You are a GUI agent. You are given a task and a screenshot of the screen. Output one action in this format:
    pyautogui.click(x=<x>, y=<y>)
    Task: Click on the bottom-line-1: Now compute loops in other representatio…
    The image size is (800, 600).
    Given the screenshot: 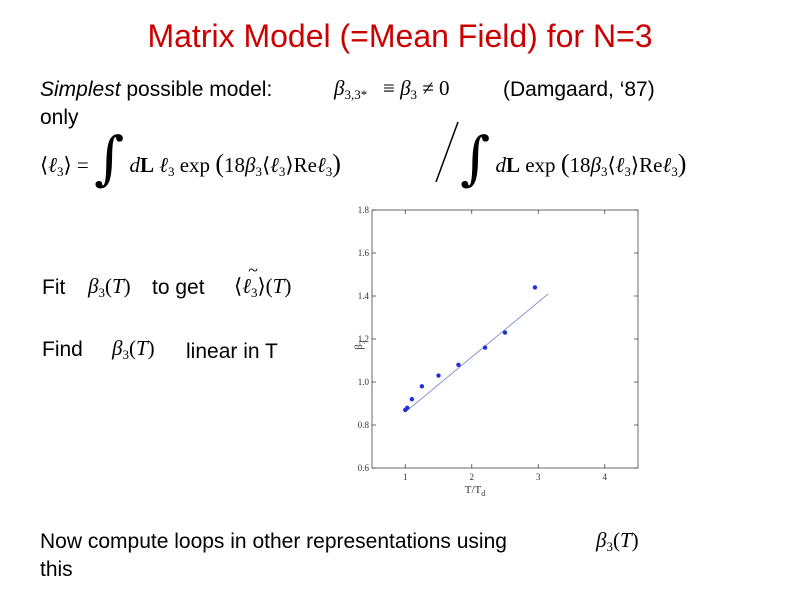 What is the action you would take?
    pyautogui.click(x=273, y=541)
    